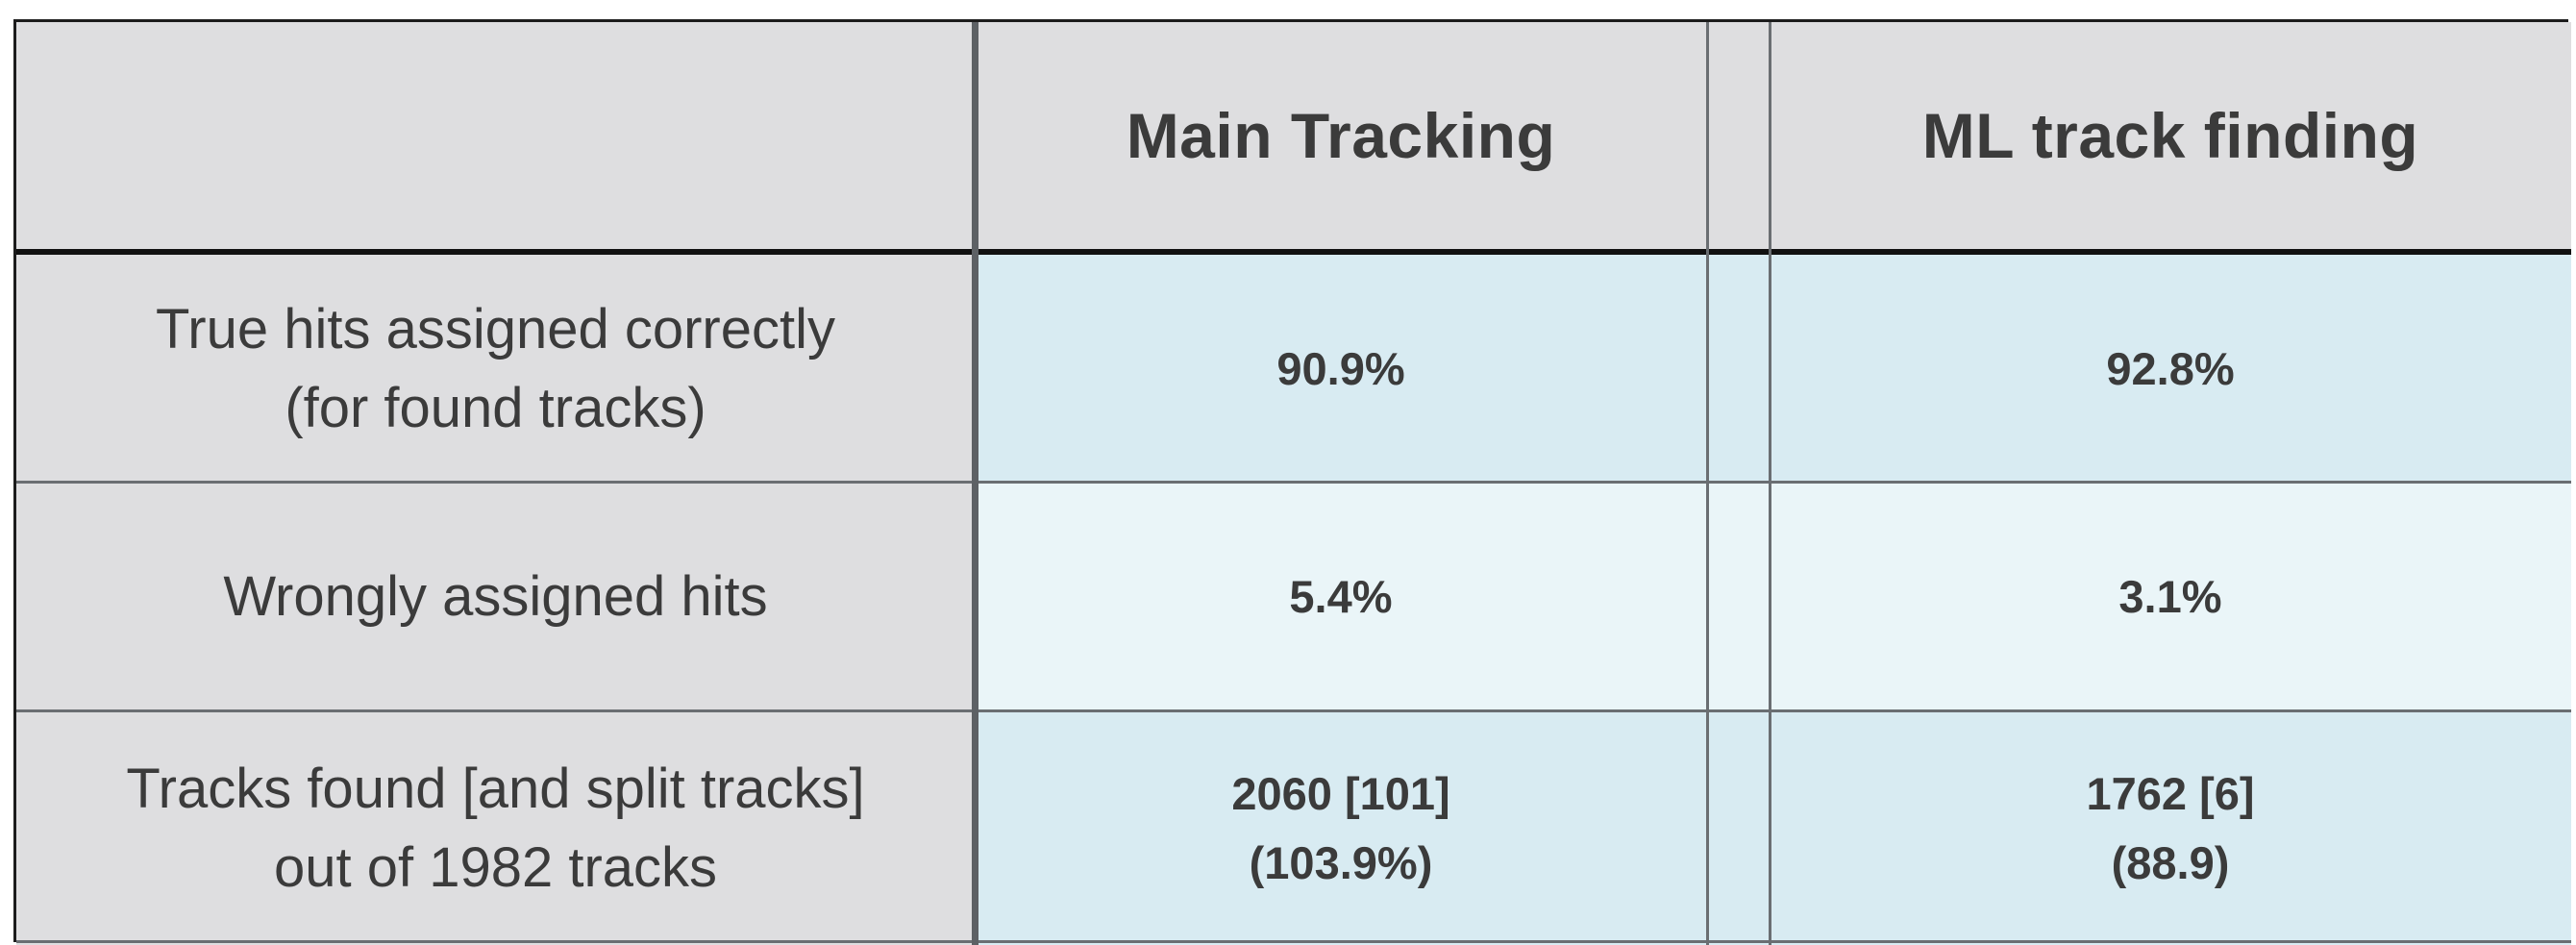 The width and height of the screenshot is (2576, 945). I want to click on value-line: 3.1%, so click(2170, 596).